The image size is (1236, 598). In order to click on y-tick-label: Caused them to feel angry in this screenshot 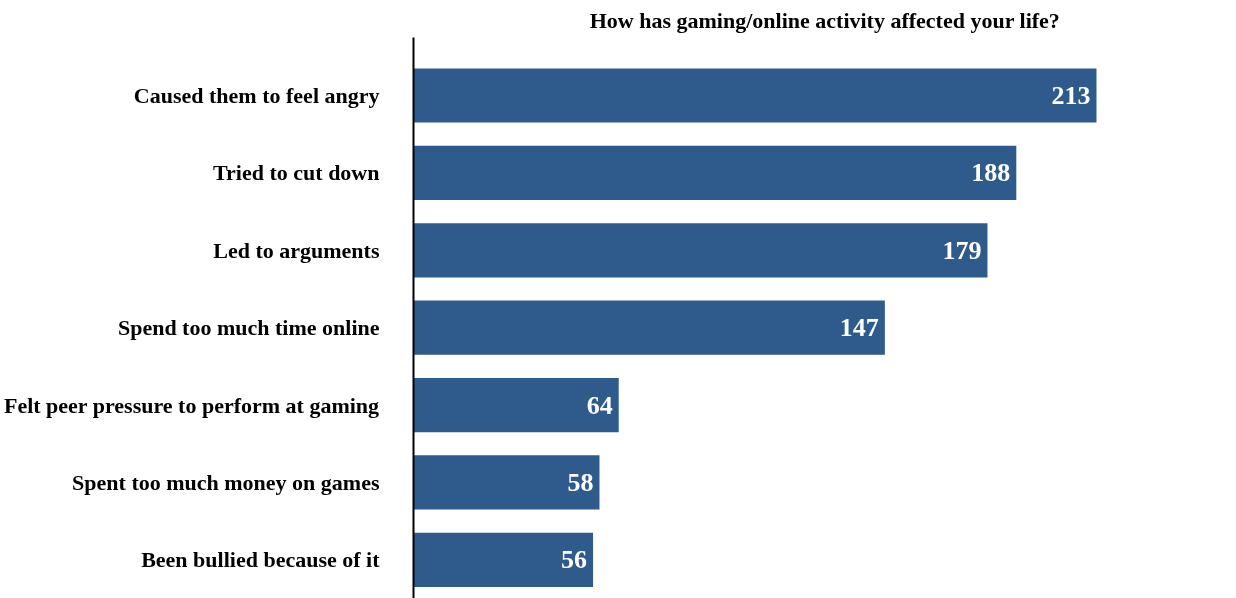, I will do `click(256, 96)`.